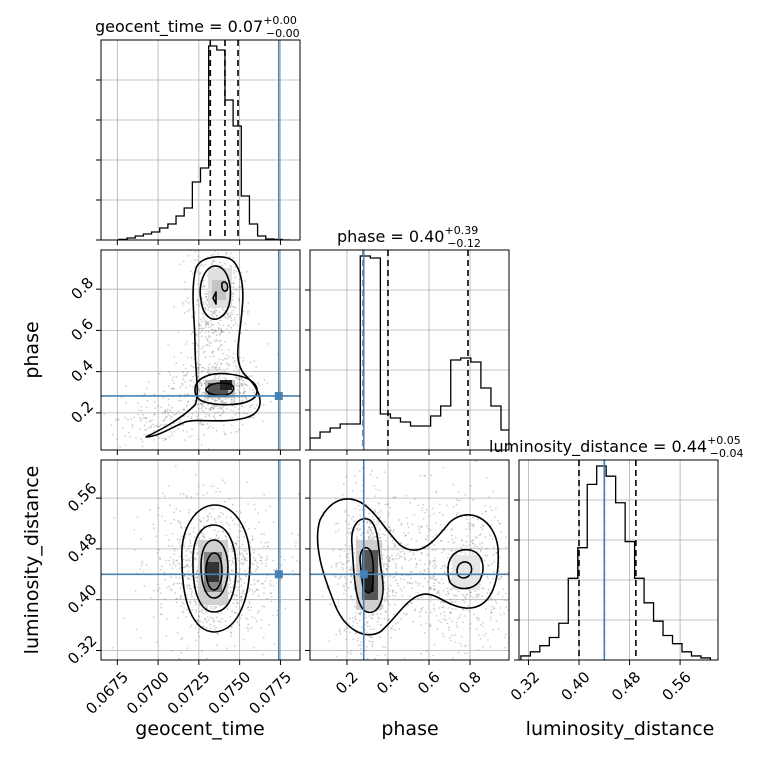 This screenshot has height=760, width=760. What do you see at coordinates (464, 243) in the screenshot?
I see `title-phase-sub: −0.12` at bounding box center [464, 243].